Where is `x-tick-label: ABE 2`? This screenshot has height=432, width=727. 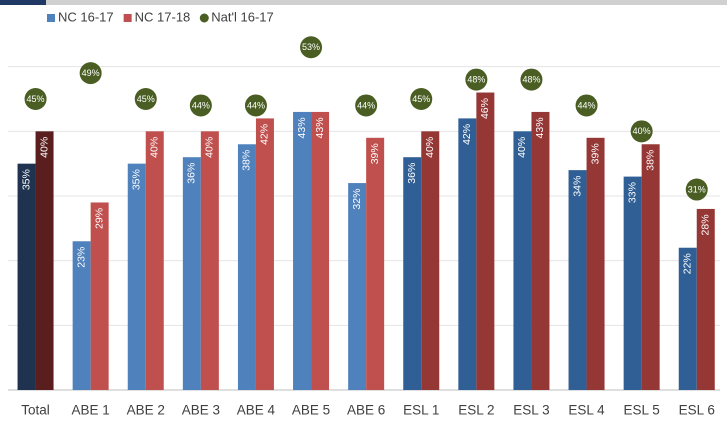 x-tick-label: ABE 2 is located at coordinates (146, 410).